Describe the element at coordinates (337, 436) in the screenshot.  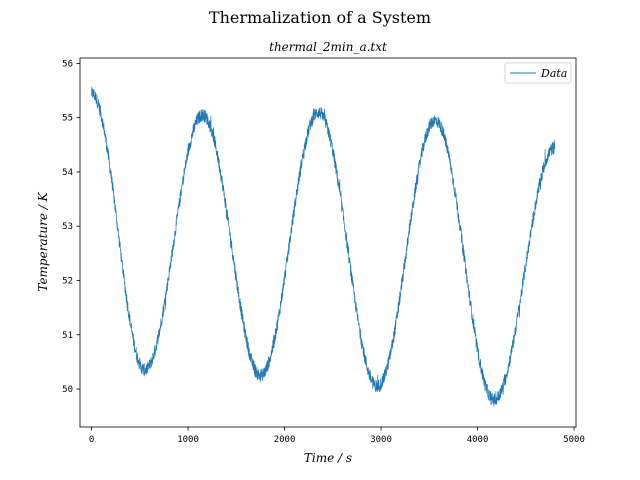
I see `x-axis-ticks: 0 1000 2000 3000 4000 5000` at that location.